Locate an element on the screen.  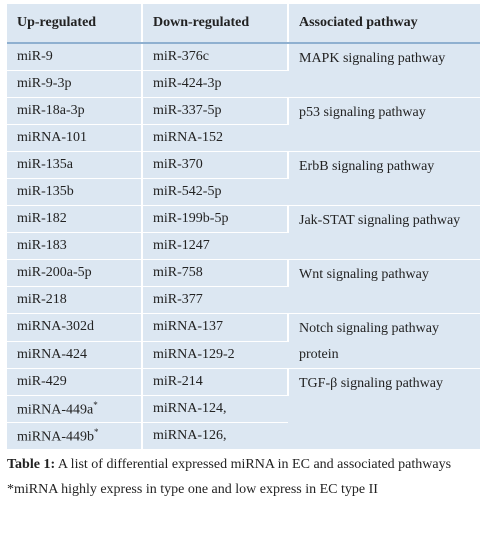
table-cell: miR-758 is located at coordinates (215, 273).